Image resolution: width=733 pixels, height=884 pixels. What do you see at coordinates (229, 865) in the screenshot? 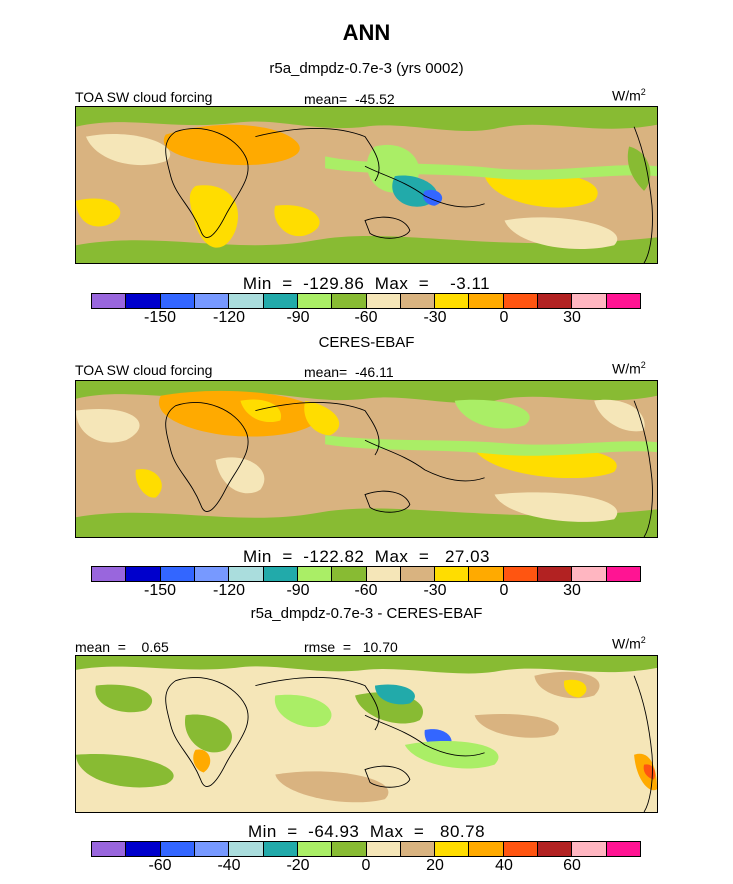
I see `panel3-tick-label: -40` at bounding box center [229, 865].